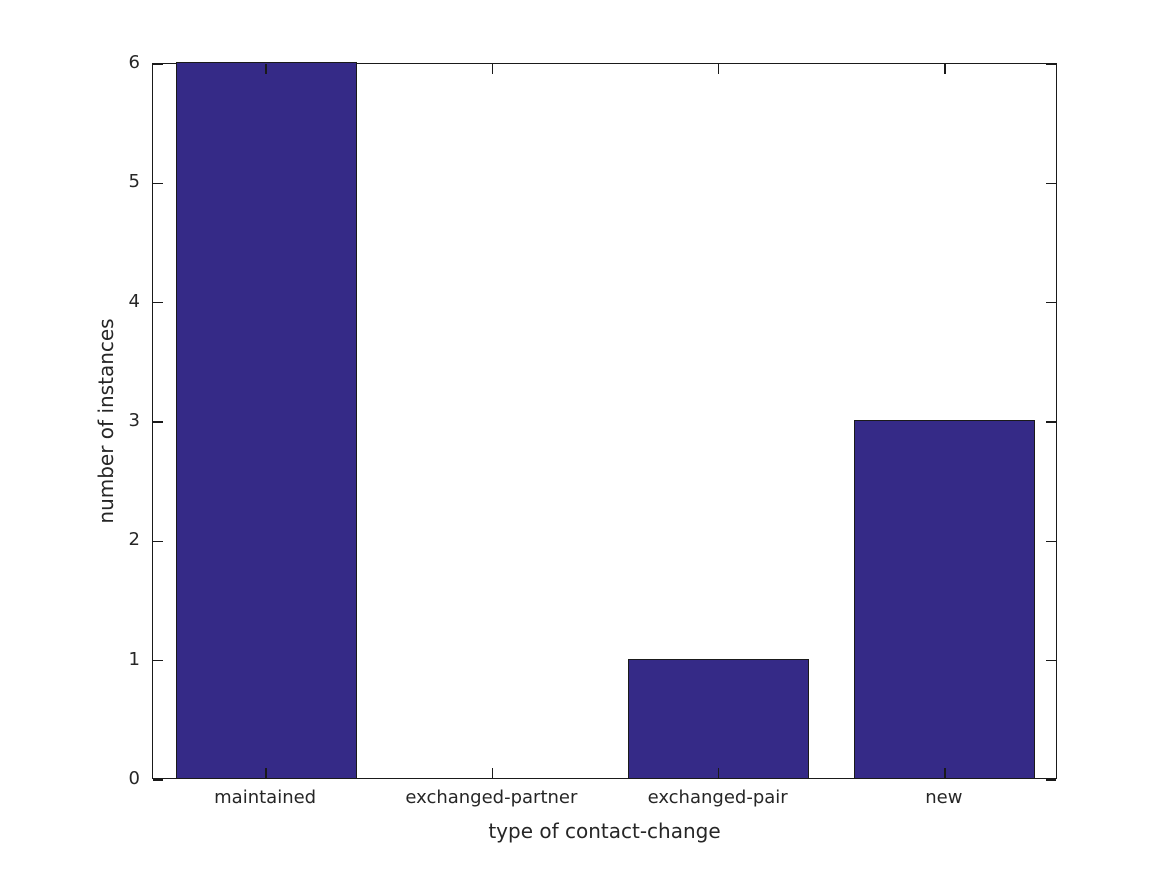  Describe the element at coordinates (134, 182) in the screenshot. I see `y-tick-label: 5` at that location.